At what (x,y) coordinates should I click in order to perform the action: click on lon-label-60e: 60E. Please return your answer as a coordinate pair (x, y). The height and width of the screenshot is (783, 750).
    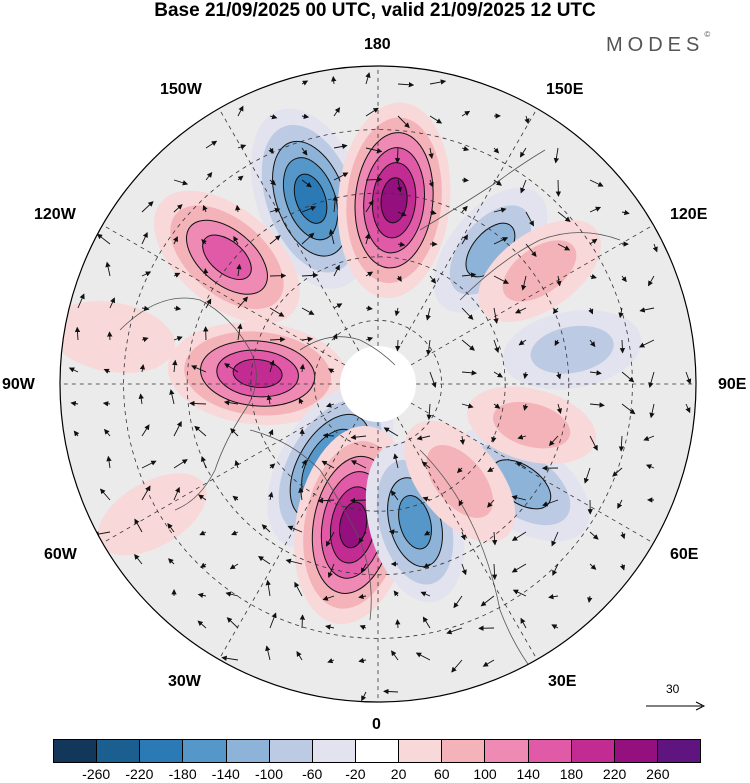
    Looking at the image, I should click on (684, 554).